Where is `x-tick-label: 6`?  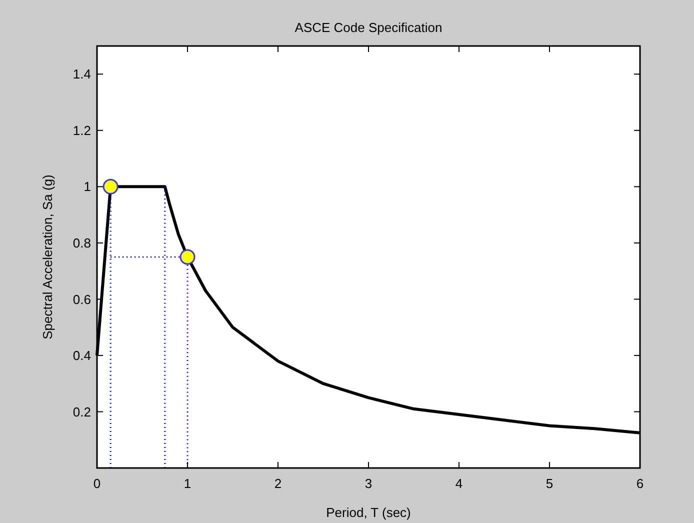 x-tick-label: 6 is located at coordinates (640, 483).